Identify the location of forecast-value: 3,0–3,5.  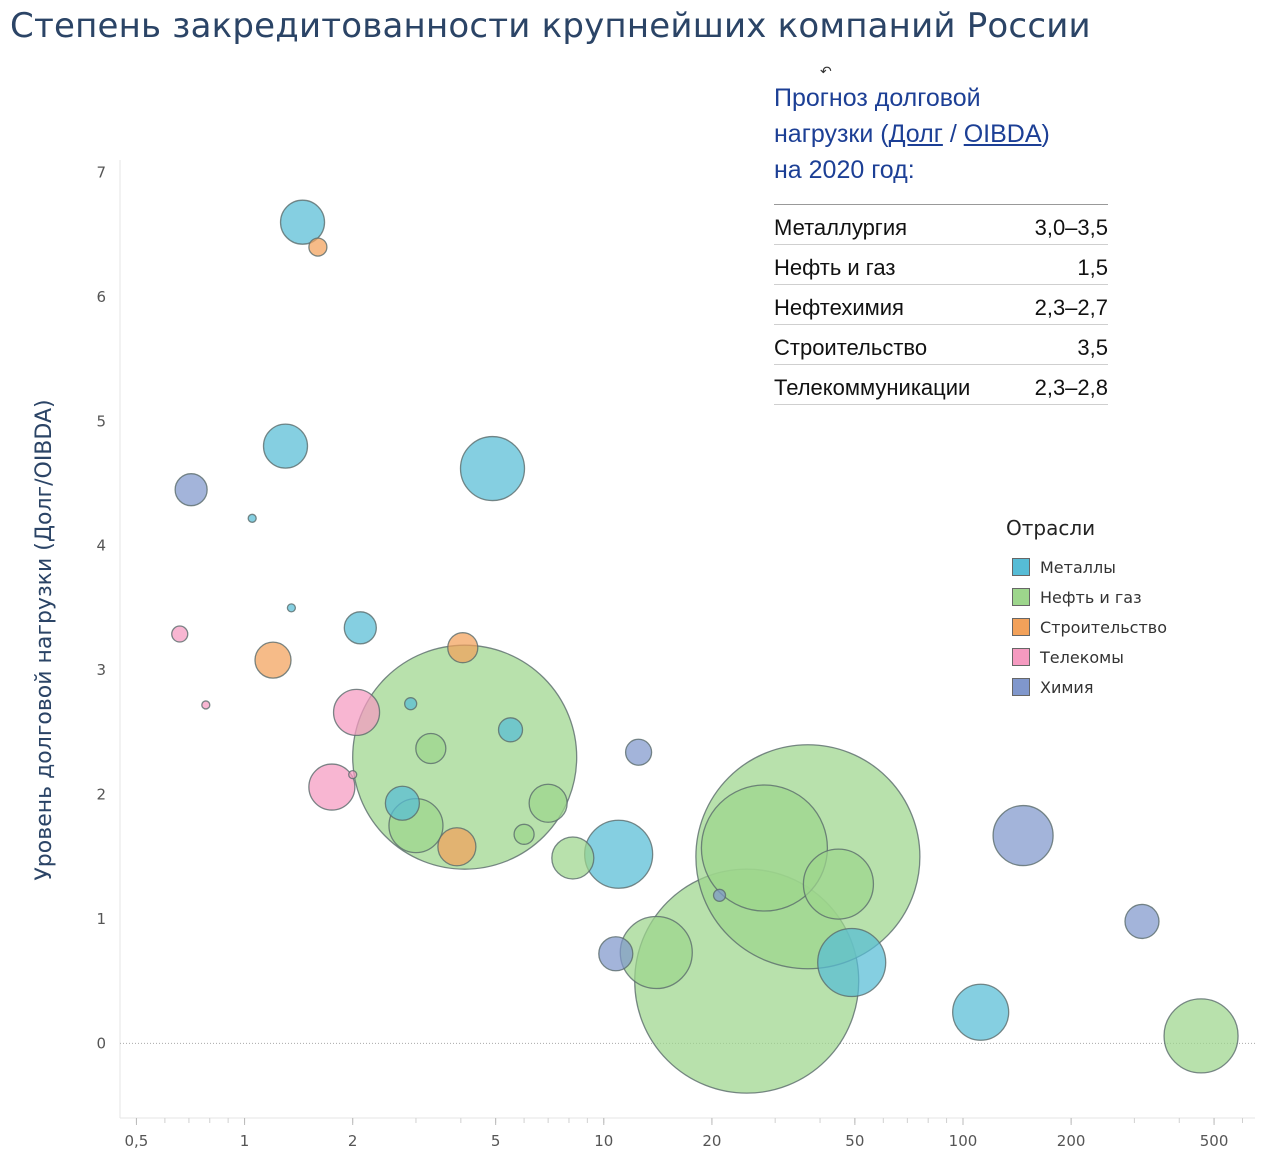
(1071, 227).